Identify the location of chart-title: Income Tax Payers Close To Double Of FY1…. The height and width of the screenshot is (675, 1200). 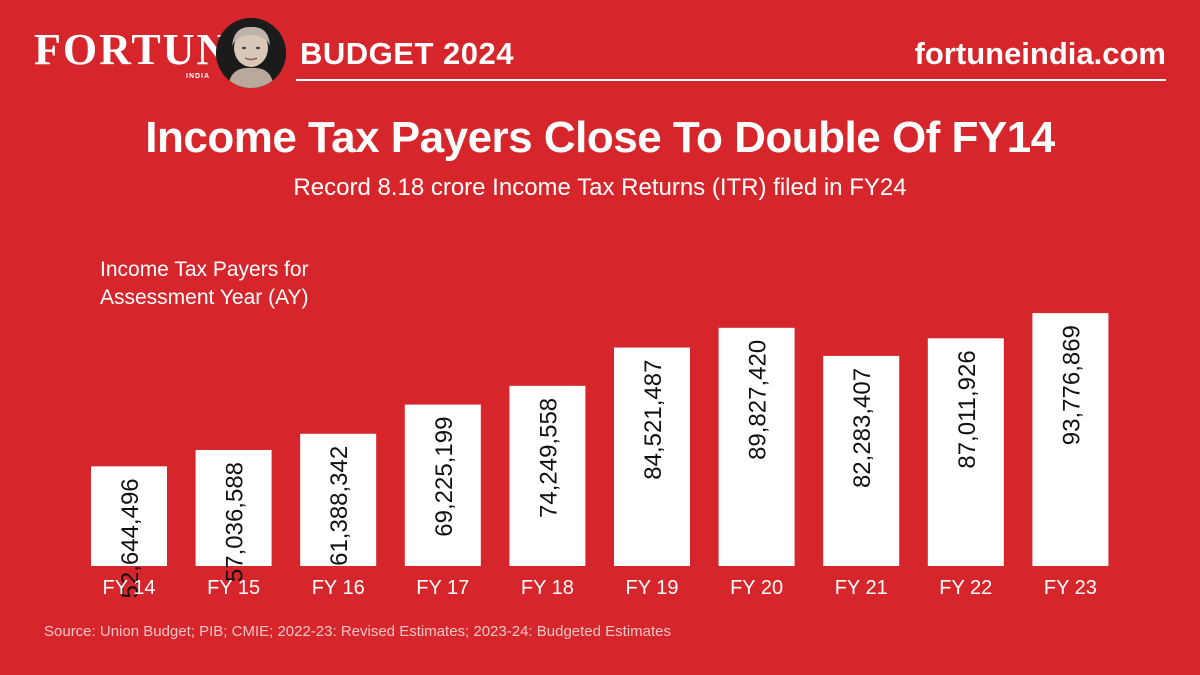
(600, 137).